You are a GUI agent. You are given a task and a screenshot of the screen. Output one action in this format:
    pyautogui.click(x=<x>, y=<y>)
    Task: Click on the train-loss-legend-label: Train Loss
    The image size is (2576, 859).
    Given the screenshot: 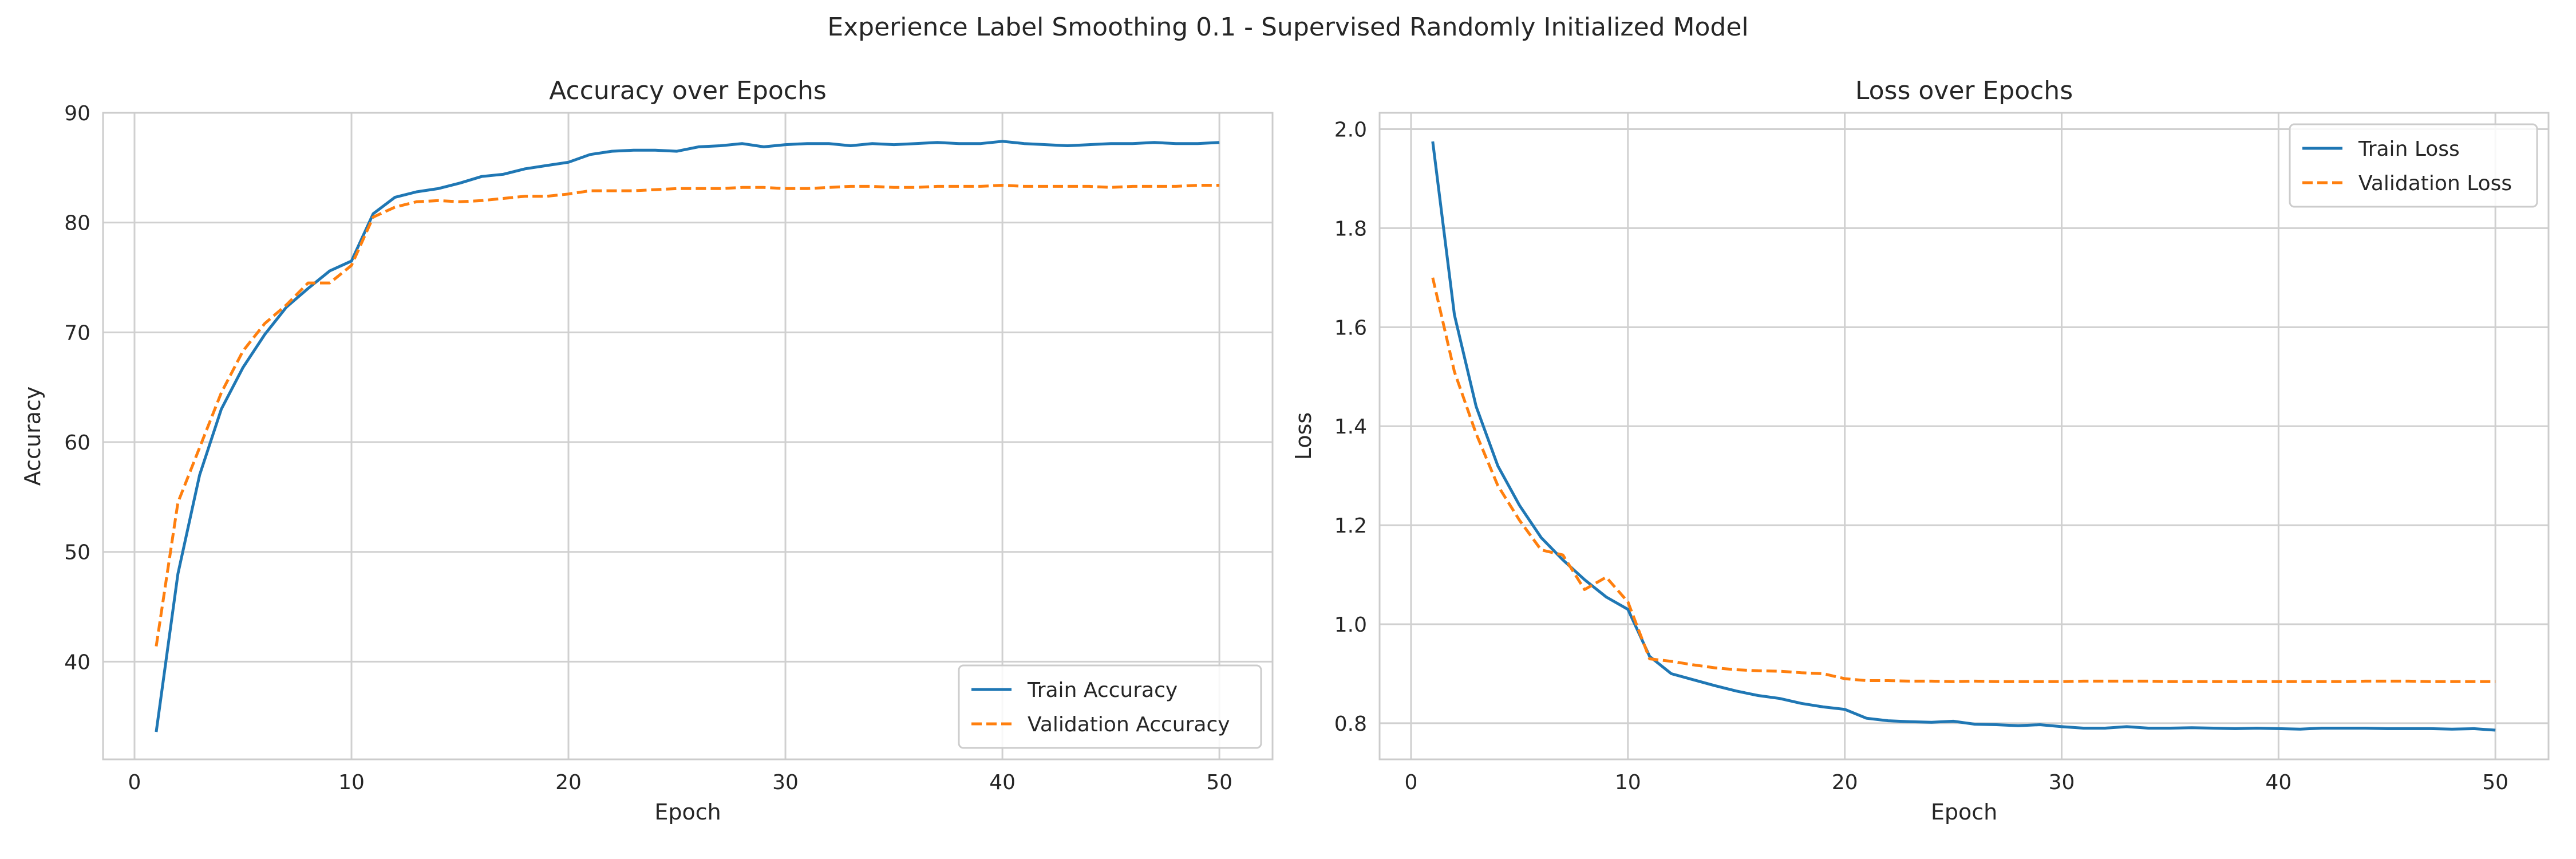 What is the action you would take?
    pyautogui.click(x=2409, y=149)
    